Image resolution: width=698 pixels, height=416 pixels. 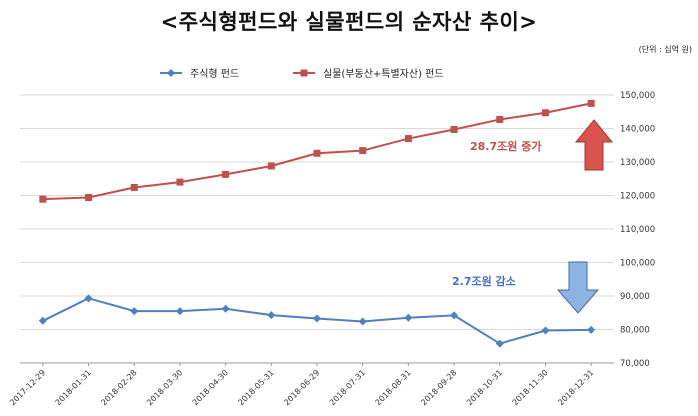 I want to click on y-tick-label: 100,000, so click(x=637, y=264).